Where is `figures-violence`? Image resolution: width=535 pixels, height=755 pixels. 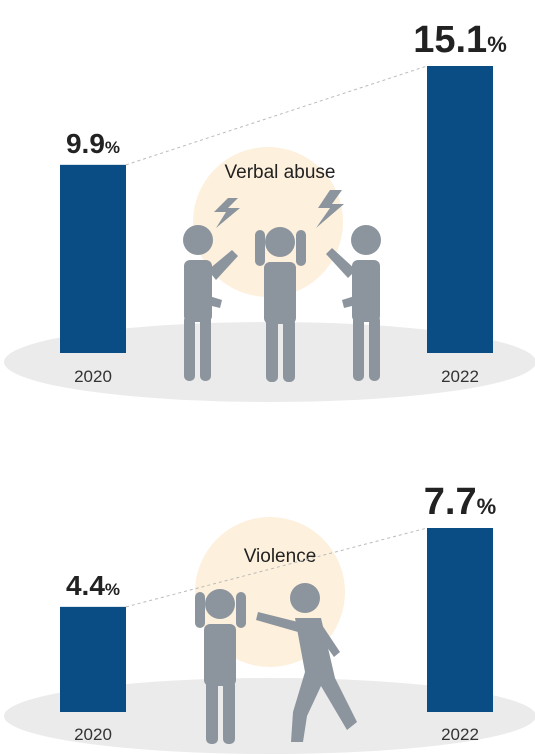 figures-violence is located at coordinates (276, 663).